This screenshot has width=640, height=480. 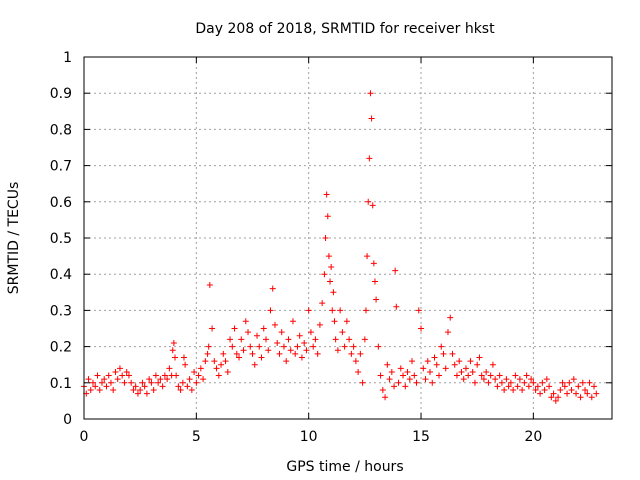 What do you see at coordinates (84, 437) in the screenshot?
I see `x-tick-label: 0` at bounding box center [84, 437].